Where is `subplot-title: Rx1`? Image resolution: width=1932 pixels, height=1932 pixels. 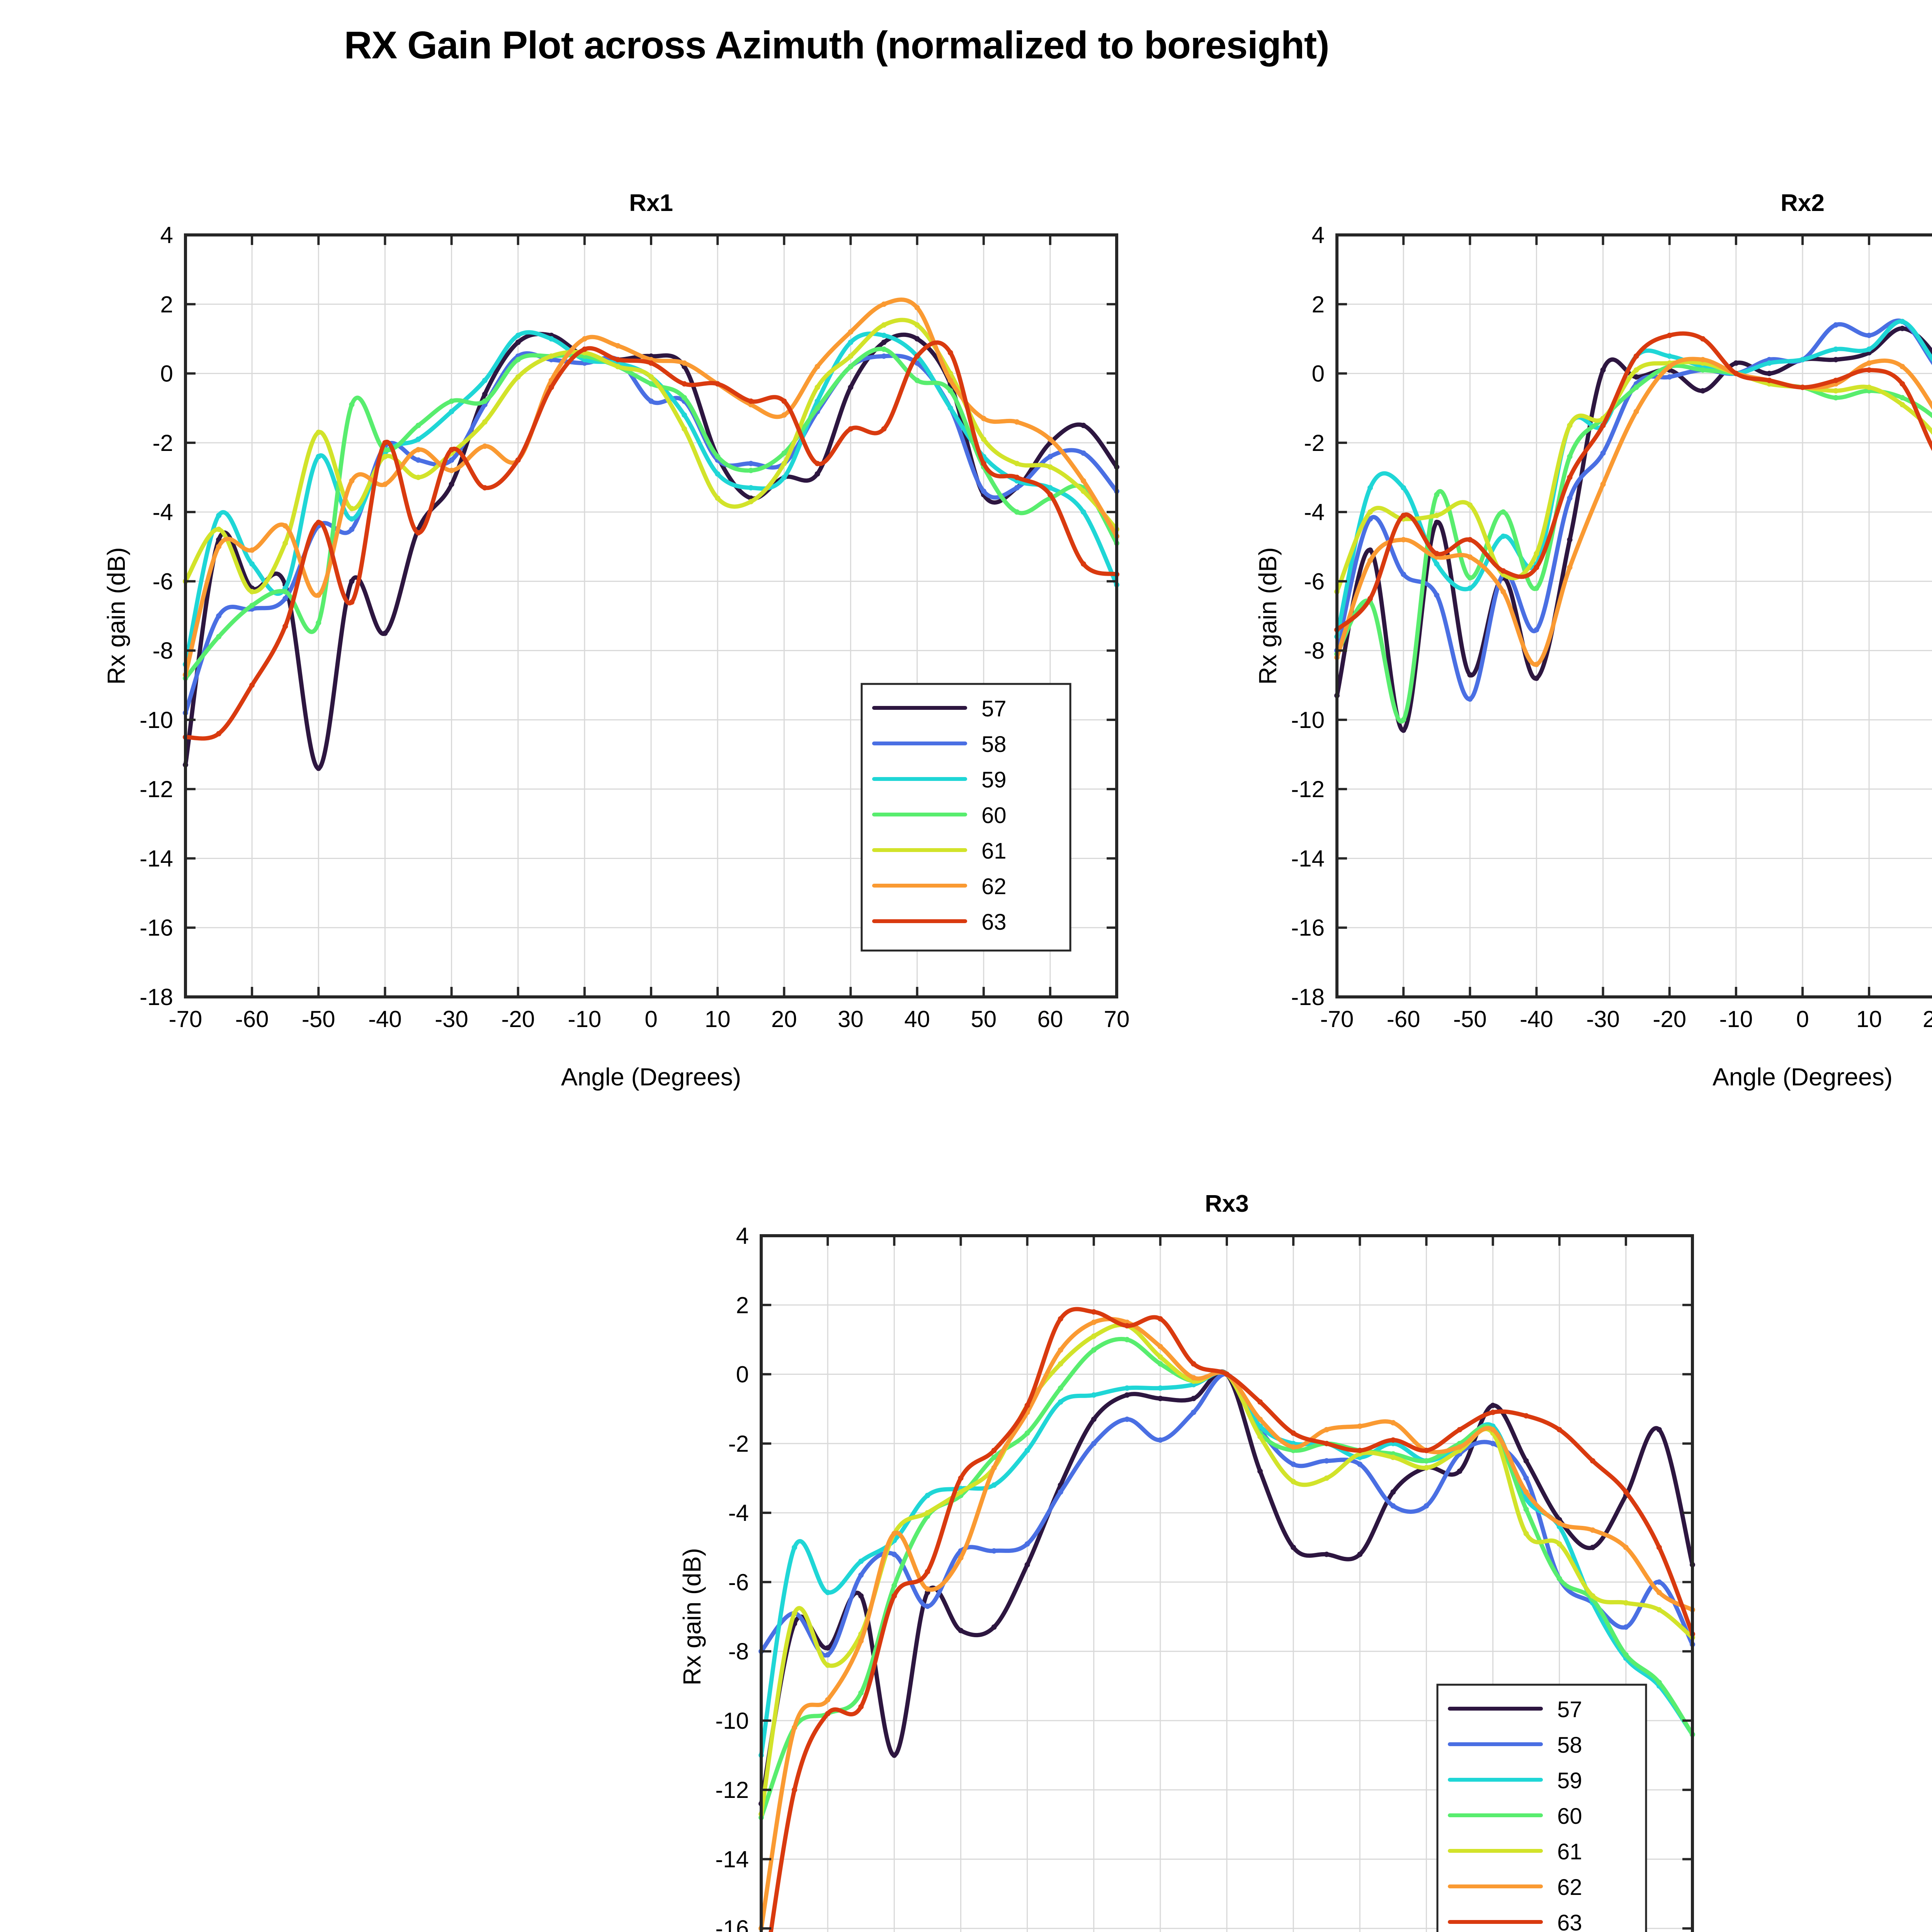
subplot-title: Rx1 is located at coordinates (651, 203).